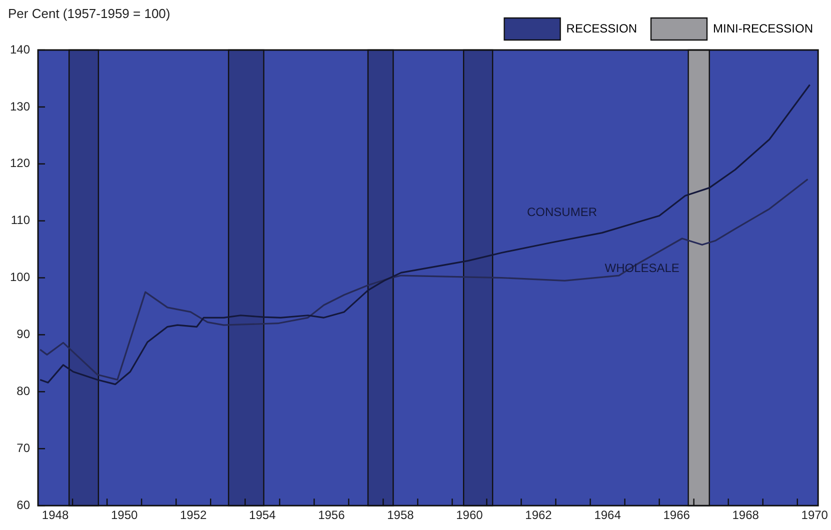 This screenshot has width=831, height=530. Describe the element at coordinates (20, 106) in the screenshot. I see `y-tick-label: 130` at that location.